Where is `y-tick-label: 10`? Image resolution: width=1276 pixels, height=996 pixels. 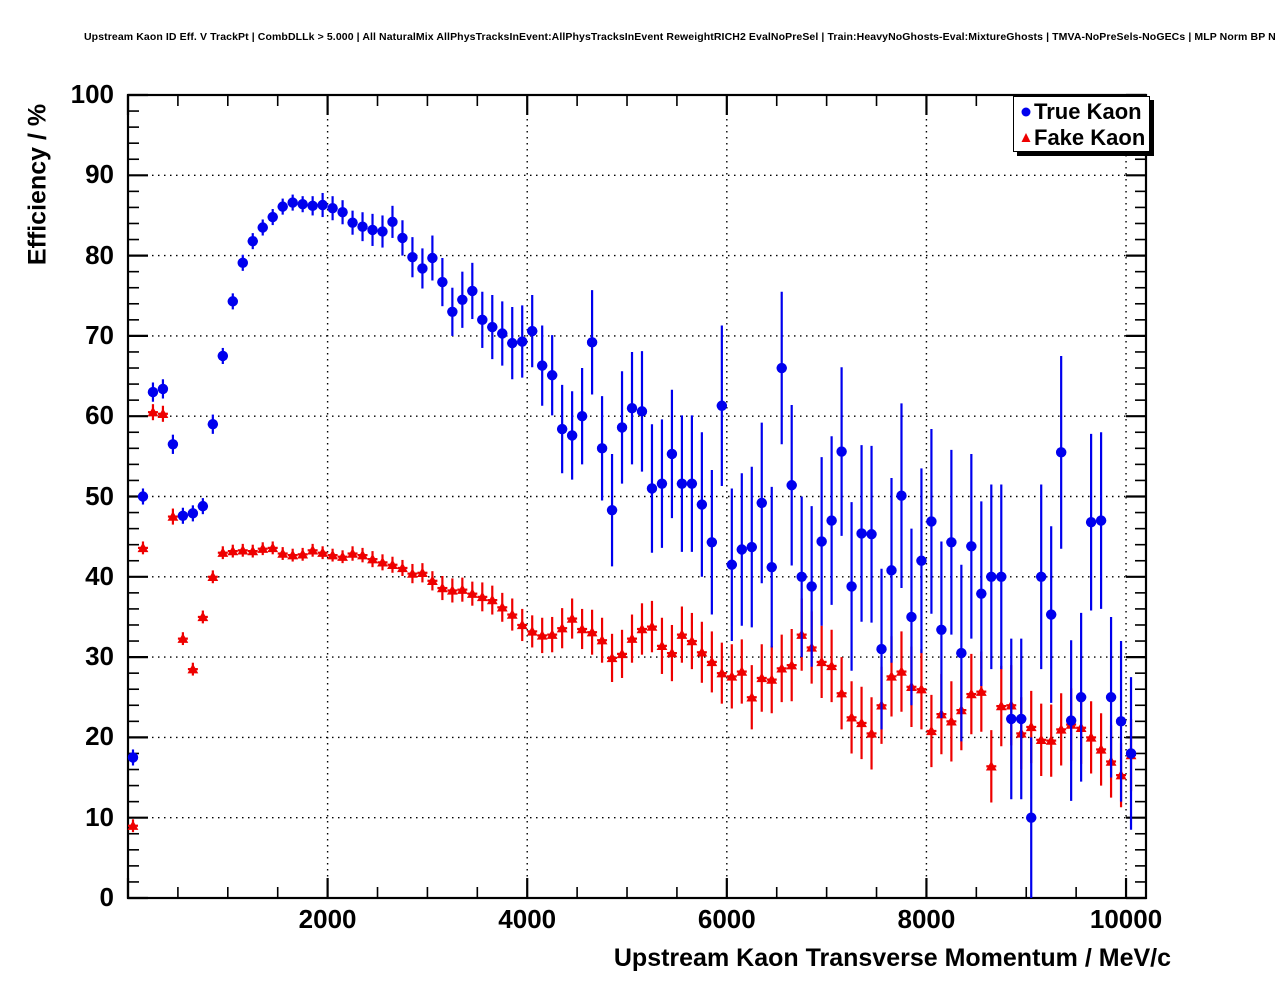 y-tick-label: 10 is located at coordinates (99, 816).